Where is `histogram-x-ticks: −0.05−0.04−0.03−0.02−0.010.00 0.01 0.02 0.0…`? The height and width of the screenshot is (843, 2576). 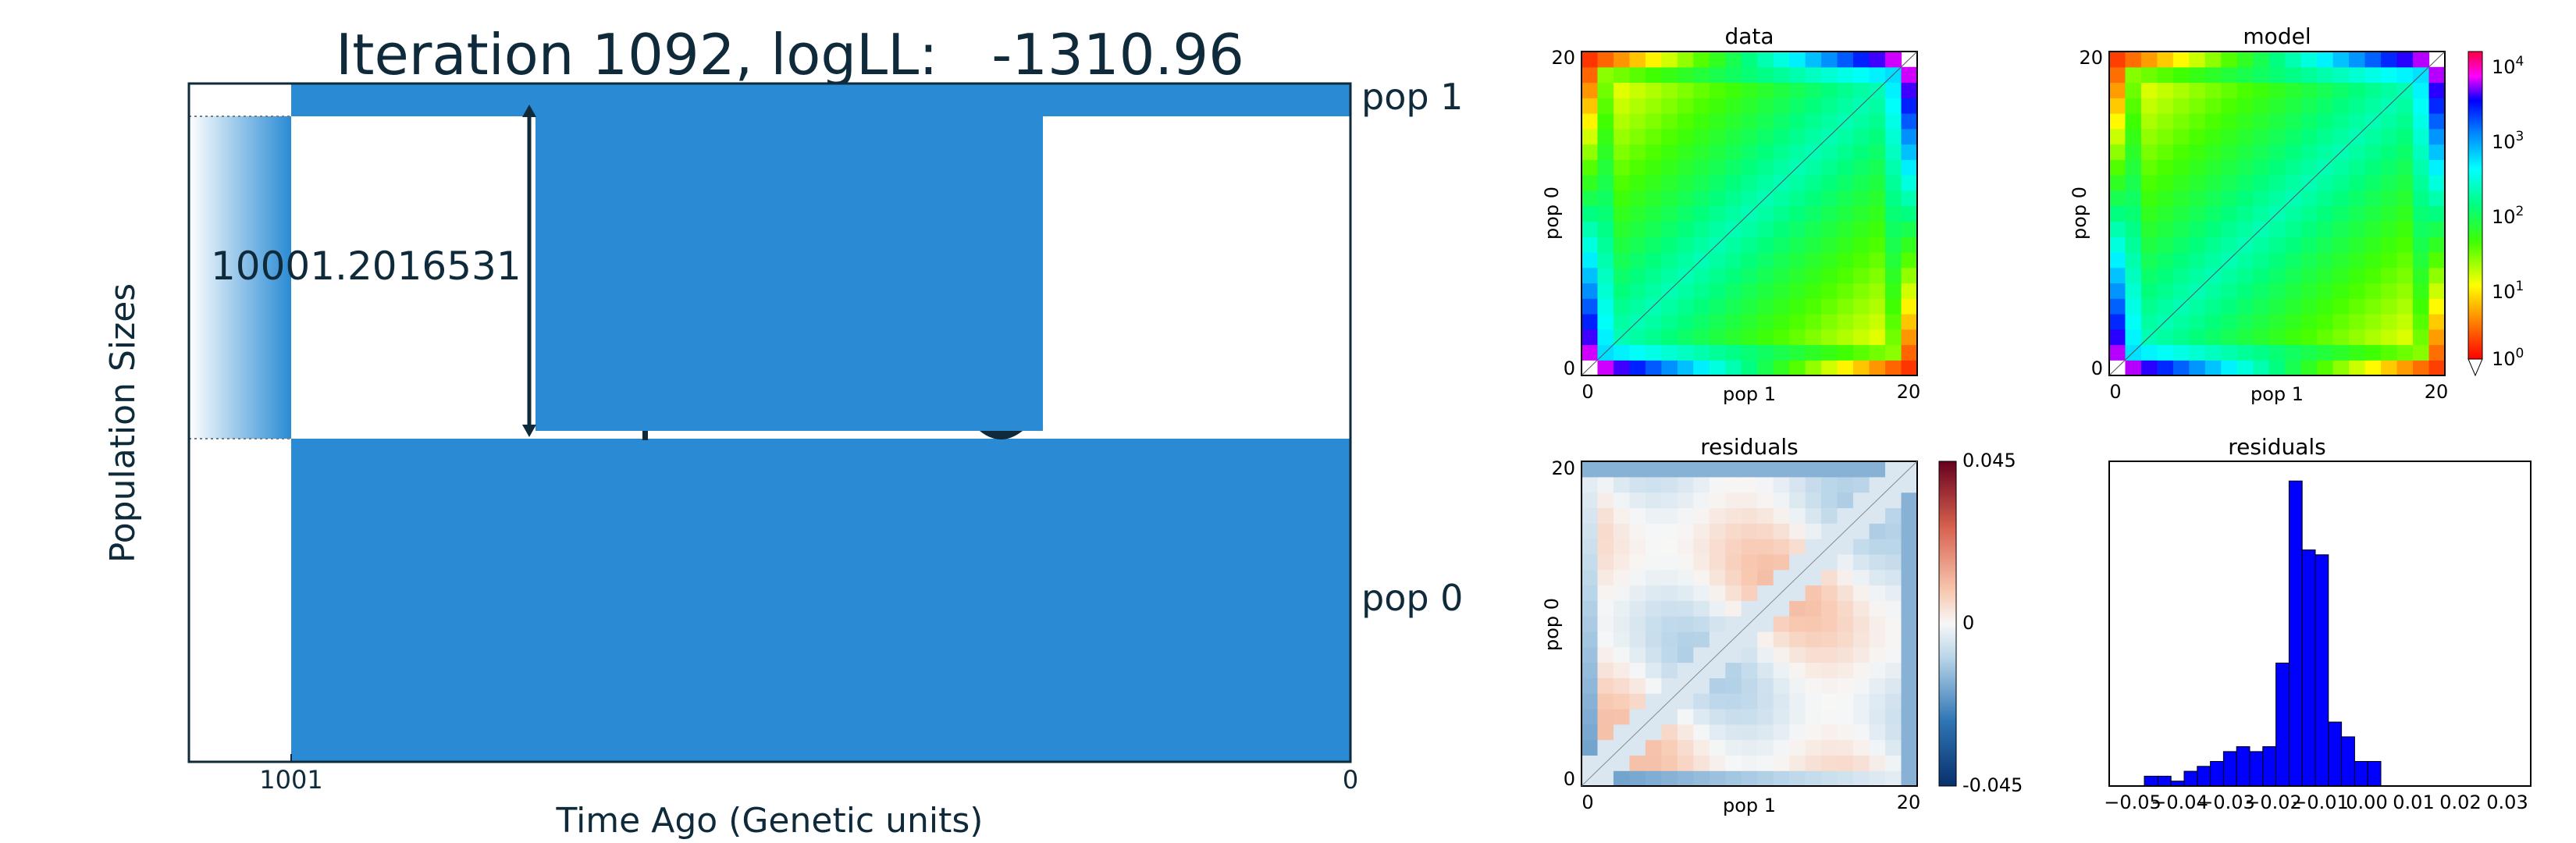 histogram-x-ticks: −0.05−0.04−0.03−0.02−0.010.00 0.01 0.02 0.0… is located at coordinates (2316, 802).